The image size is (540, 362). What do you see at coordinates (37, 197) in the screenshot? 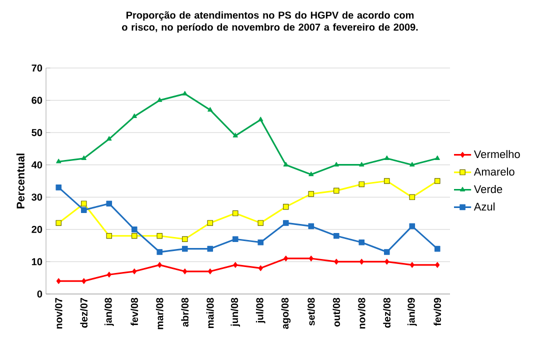
I see `y-tick-label: 30` at bounding box center [37, 197].